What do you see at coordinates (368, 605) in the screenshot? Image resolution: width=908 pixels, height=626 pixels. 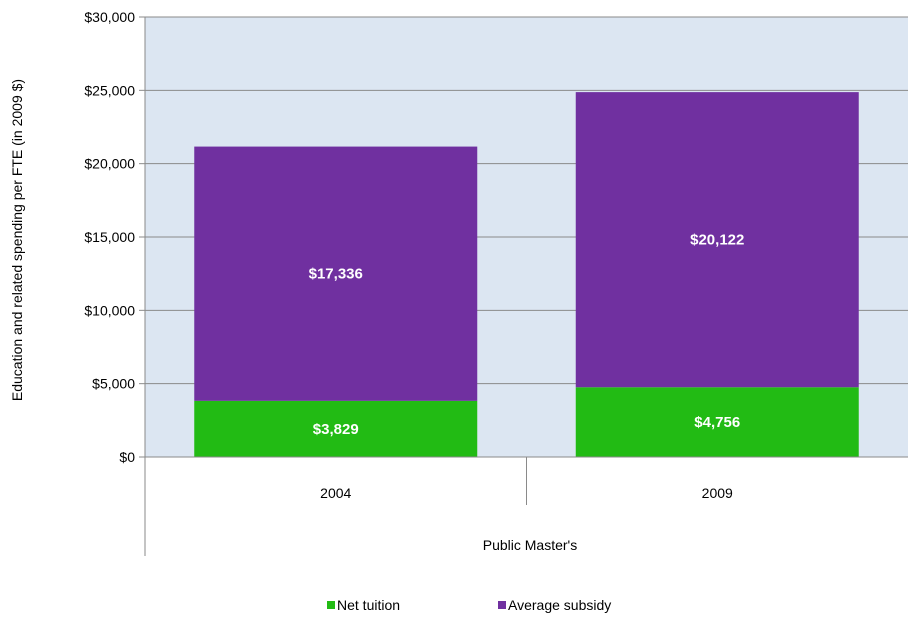 I see `legend-label: Net tuition` at bounding box center [368, 605].